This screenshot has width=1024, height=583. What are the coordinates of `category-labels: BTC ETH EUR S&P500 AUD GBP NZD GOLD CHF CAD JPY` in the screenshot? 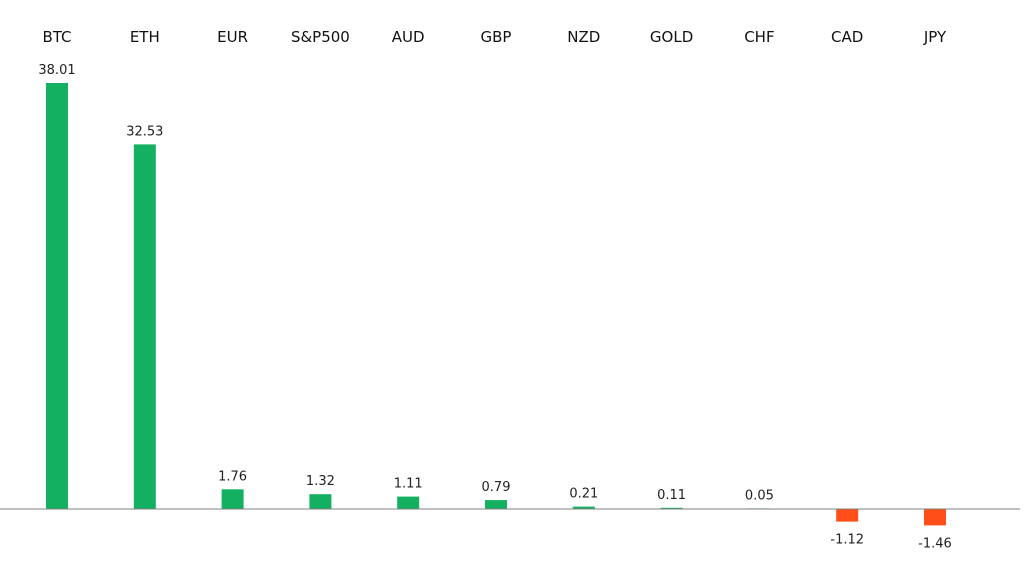 It's located at (494, 37).